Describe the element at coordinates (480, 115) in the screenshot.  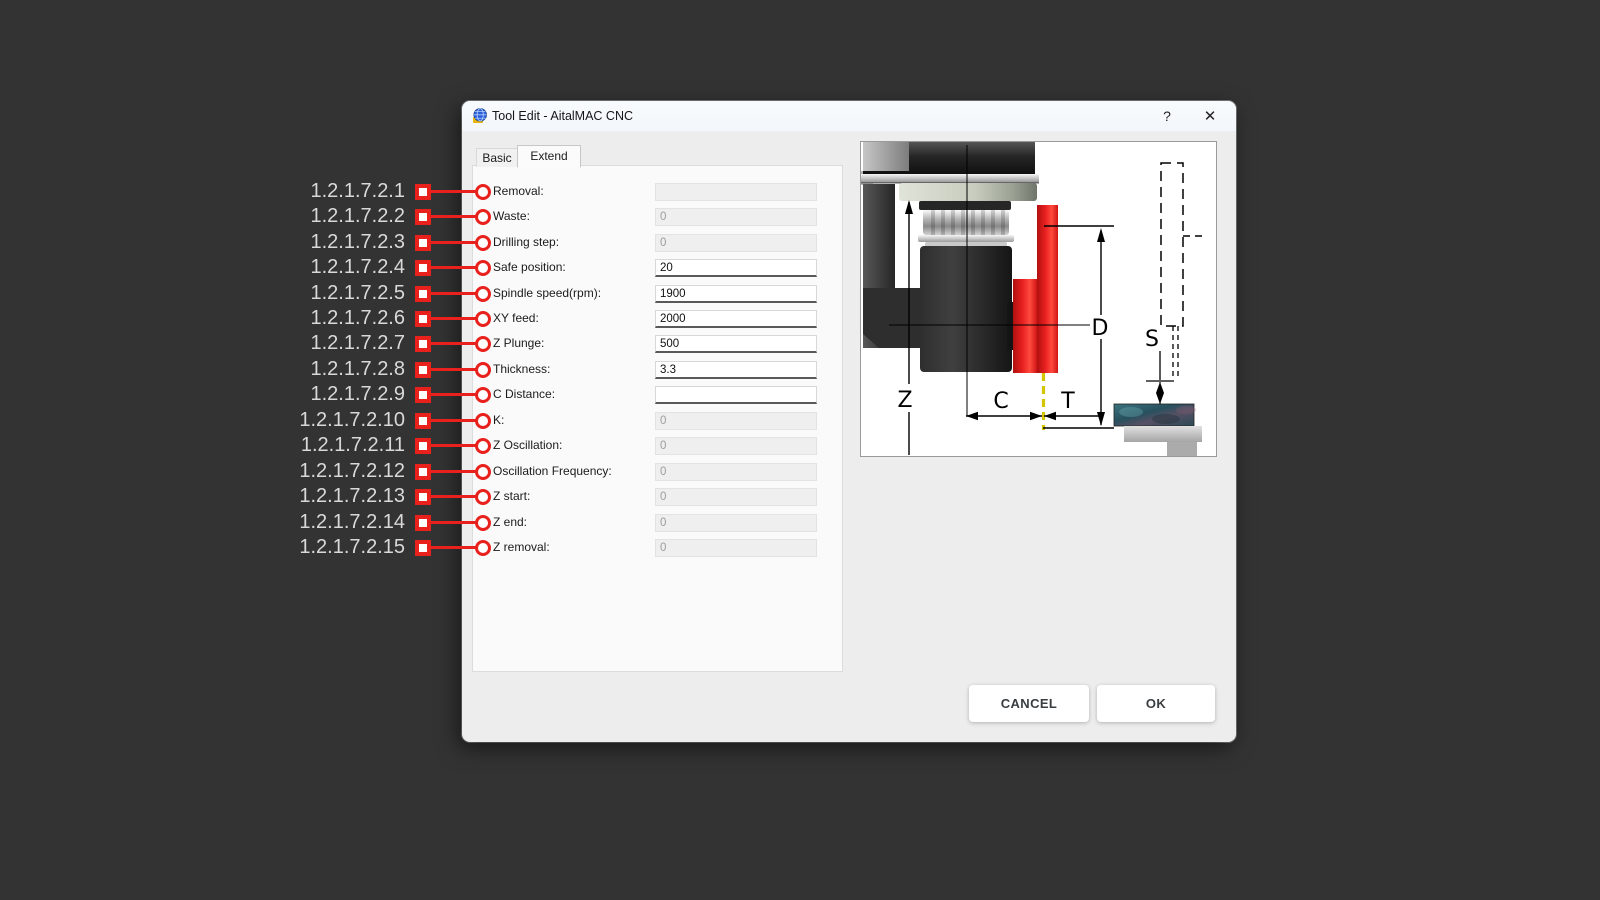
I see `app-globe-icon` at that location.